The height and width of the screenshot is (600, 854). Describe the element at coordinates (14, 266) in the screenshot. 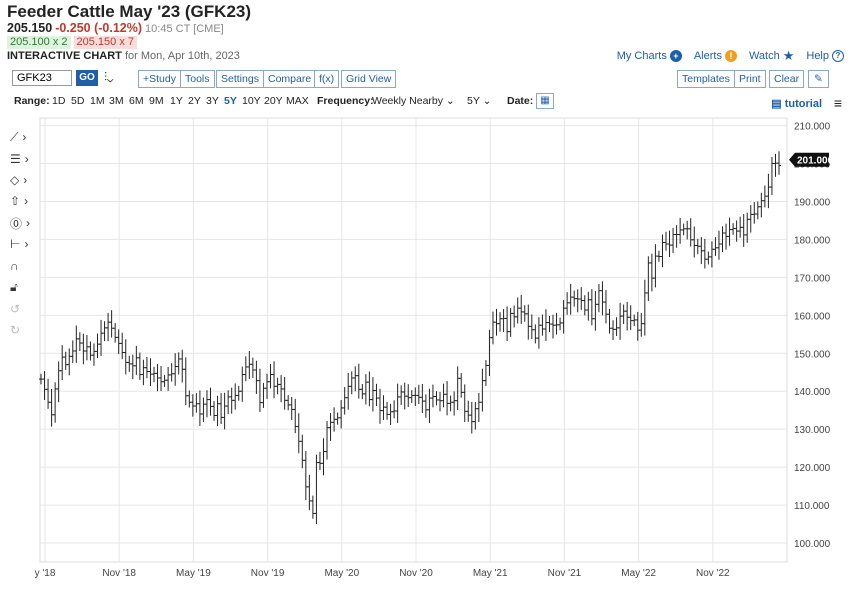

I see `magnet-icon: ∩` at that location.